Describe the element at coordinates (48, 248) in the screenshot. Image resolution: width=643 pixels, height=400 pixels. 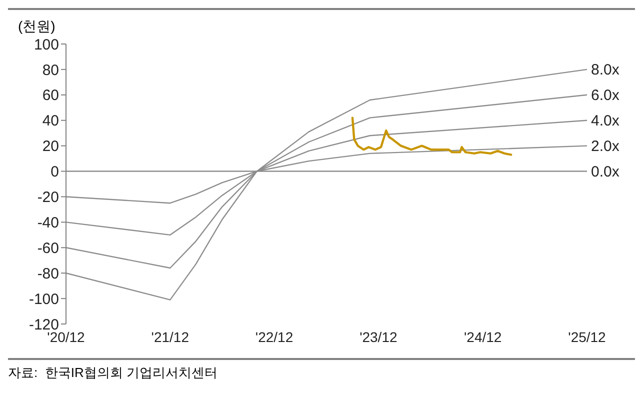
I see `y-tick-label: -60` at that location.